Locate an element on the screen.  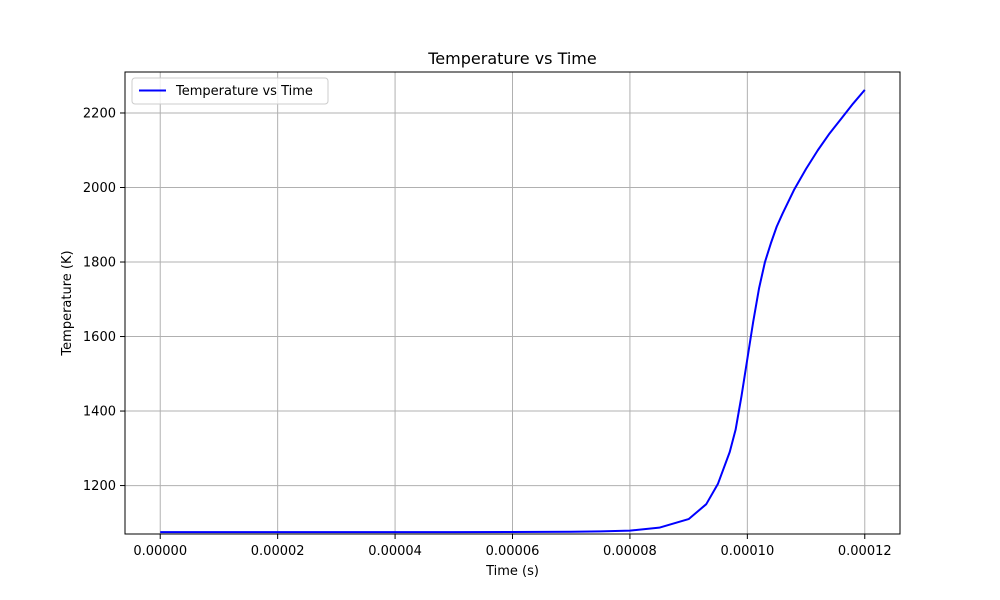
x-tick-label: 0.00008 is located at coordinates (630, 551).